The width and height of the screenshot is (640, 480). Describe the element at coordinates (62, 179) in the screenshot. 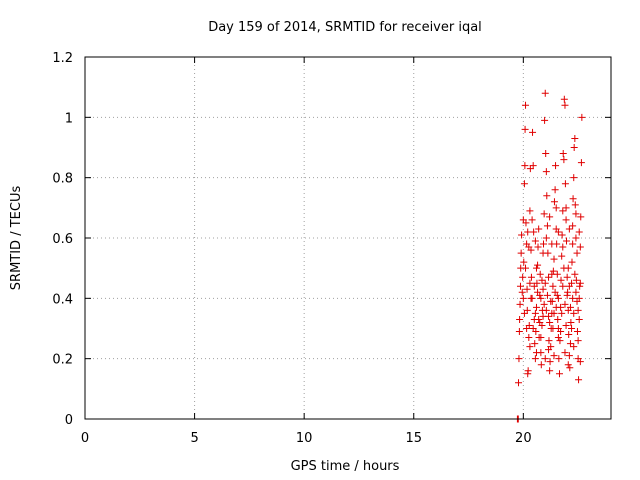

I see `y-tick-label: 0.8` at that location.